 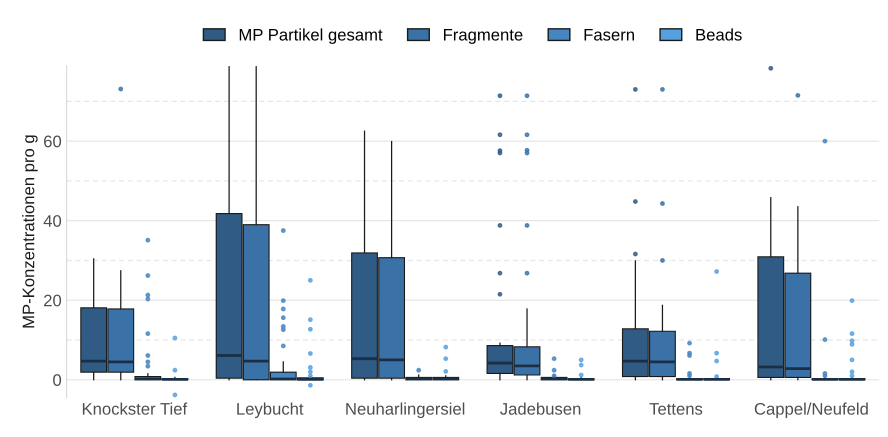 What do you see at coordinates (811, 410) in the screenshot?
I see `x-tick-label: Cappel/Neufeld` at bounding box center [811, 410].